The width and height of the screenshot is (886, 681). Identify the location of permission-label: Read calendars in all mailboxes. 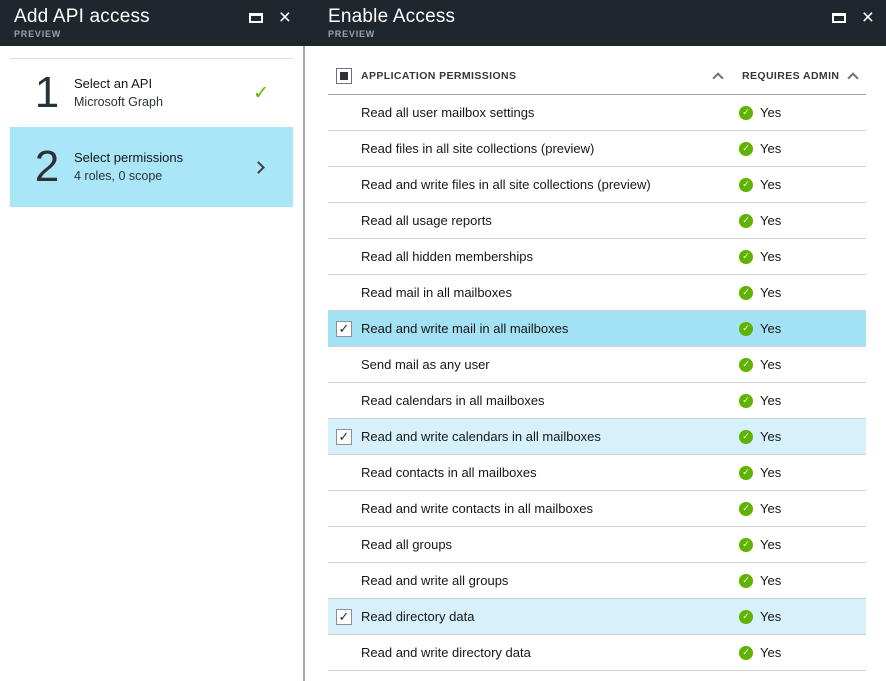
(453, 400).